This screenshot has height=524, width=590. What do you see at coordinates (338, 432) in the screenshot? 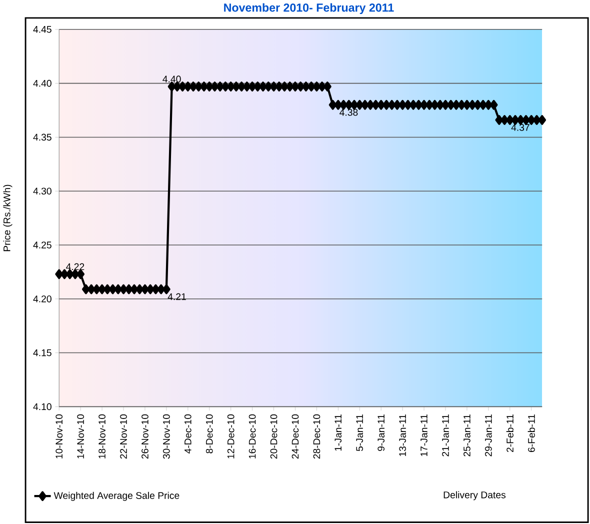
I see `x-tick-label: 1-Jan-11` at bounding box center [338, 432].